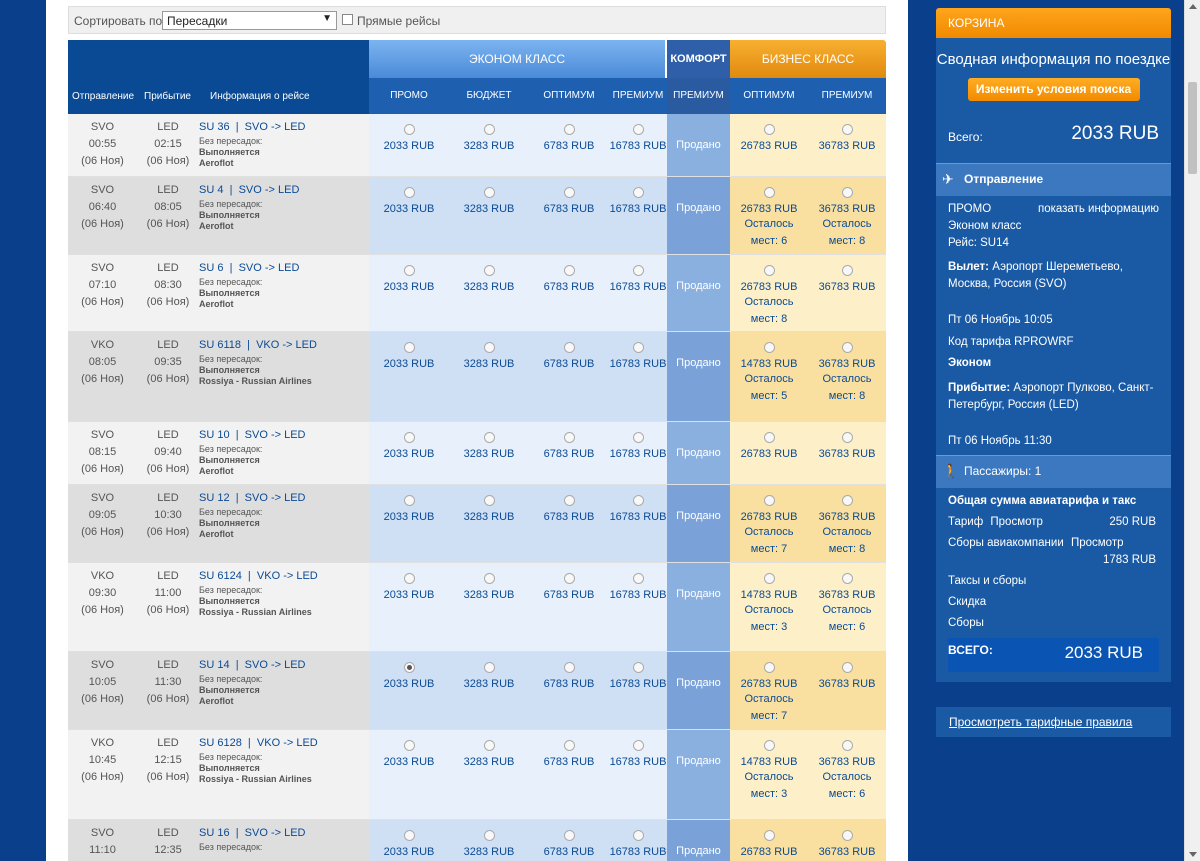  Describe the element at coordinates (847, 607) in the screenshot. I see `fare-cell: 36783 RUB Осталось мест: 6` at that location.